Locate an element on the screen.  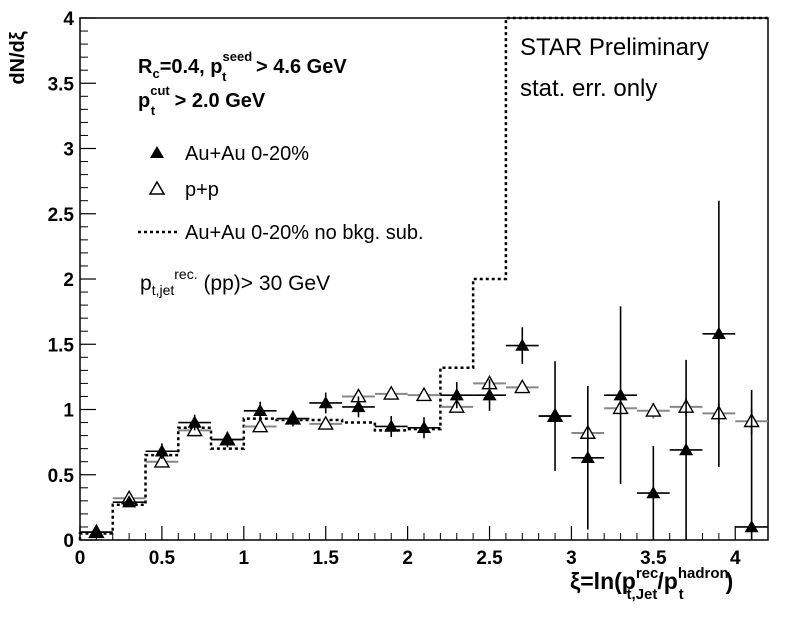
y-tick-label: 0 is located at coordinates (68, 541).